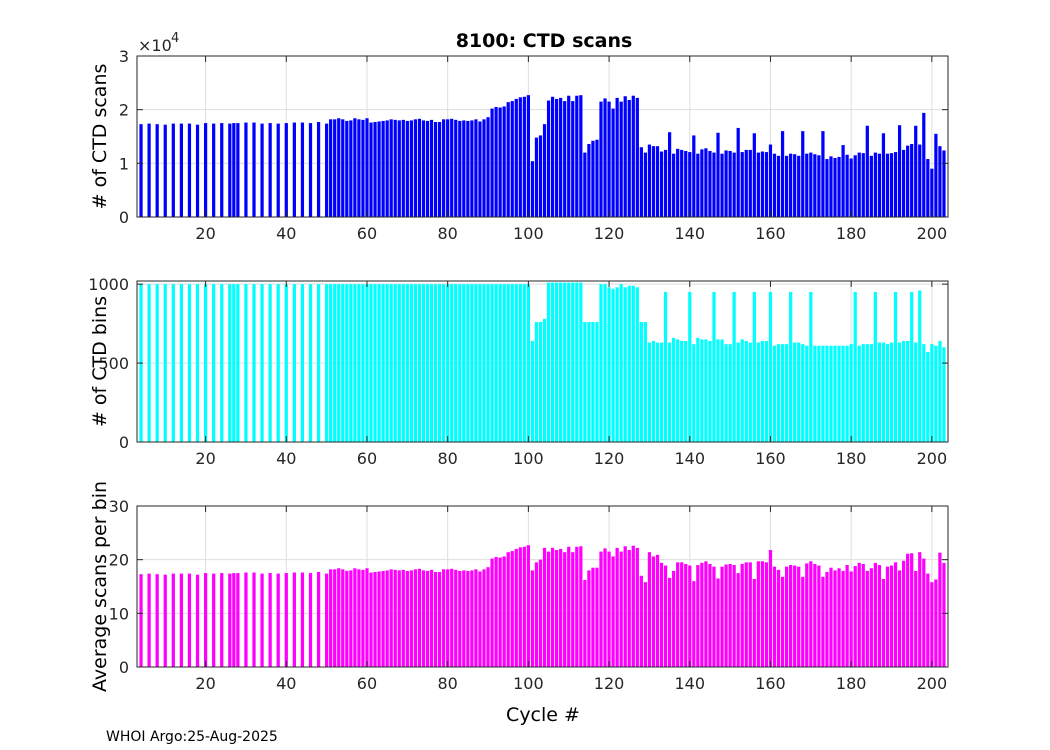  I want to click on avg-x-tick-label: 40, so click(286, 683).